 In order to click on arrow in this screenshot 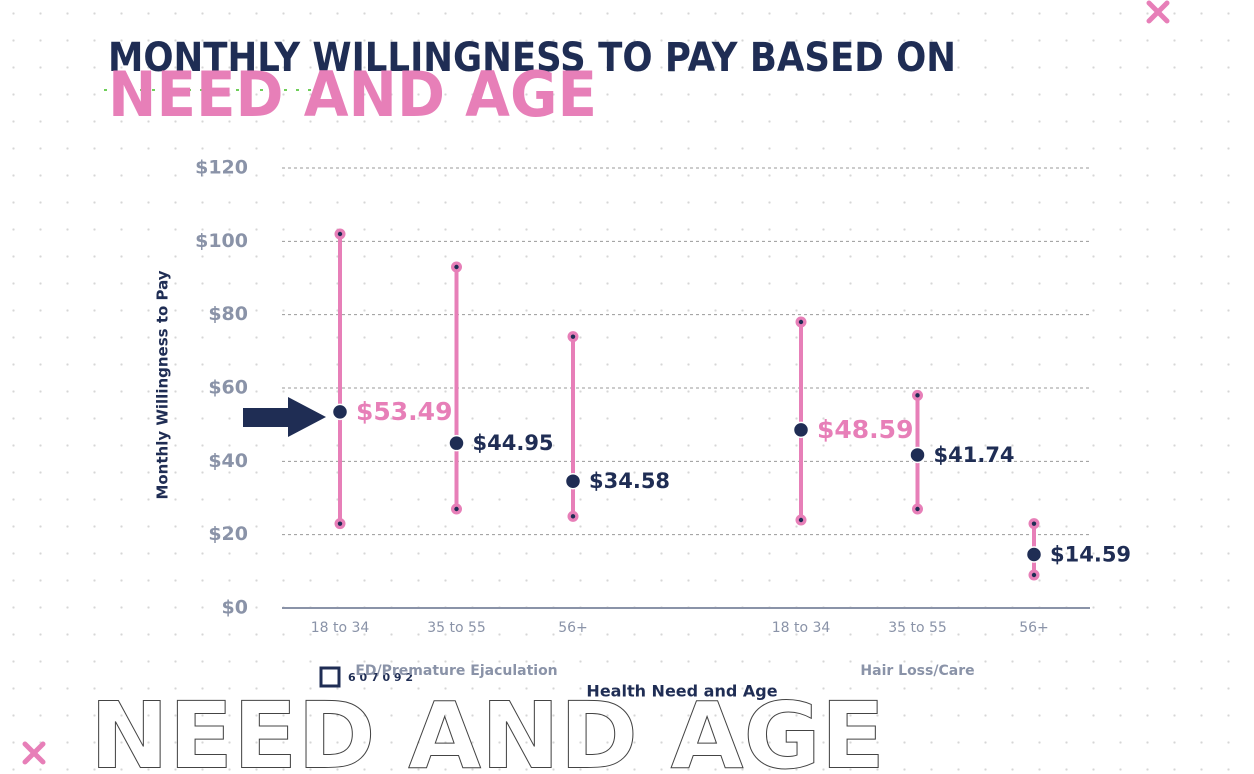, I will do `click(284, 417)`.